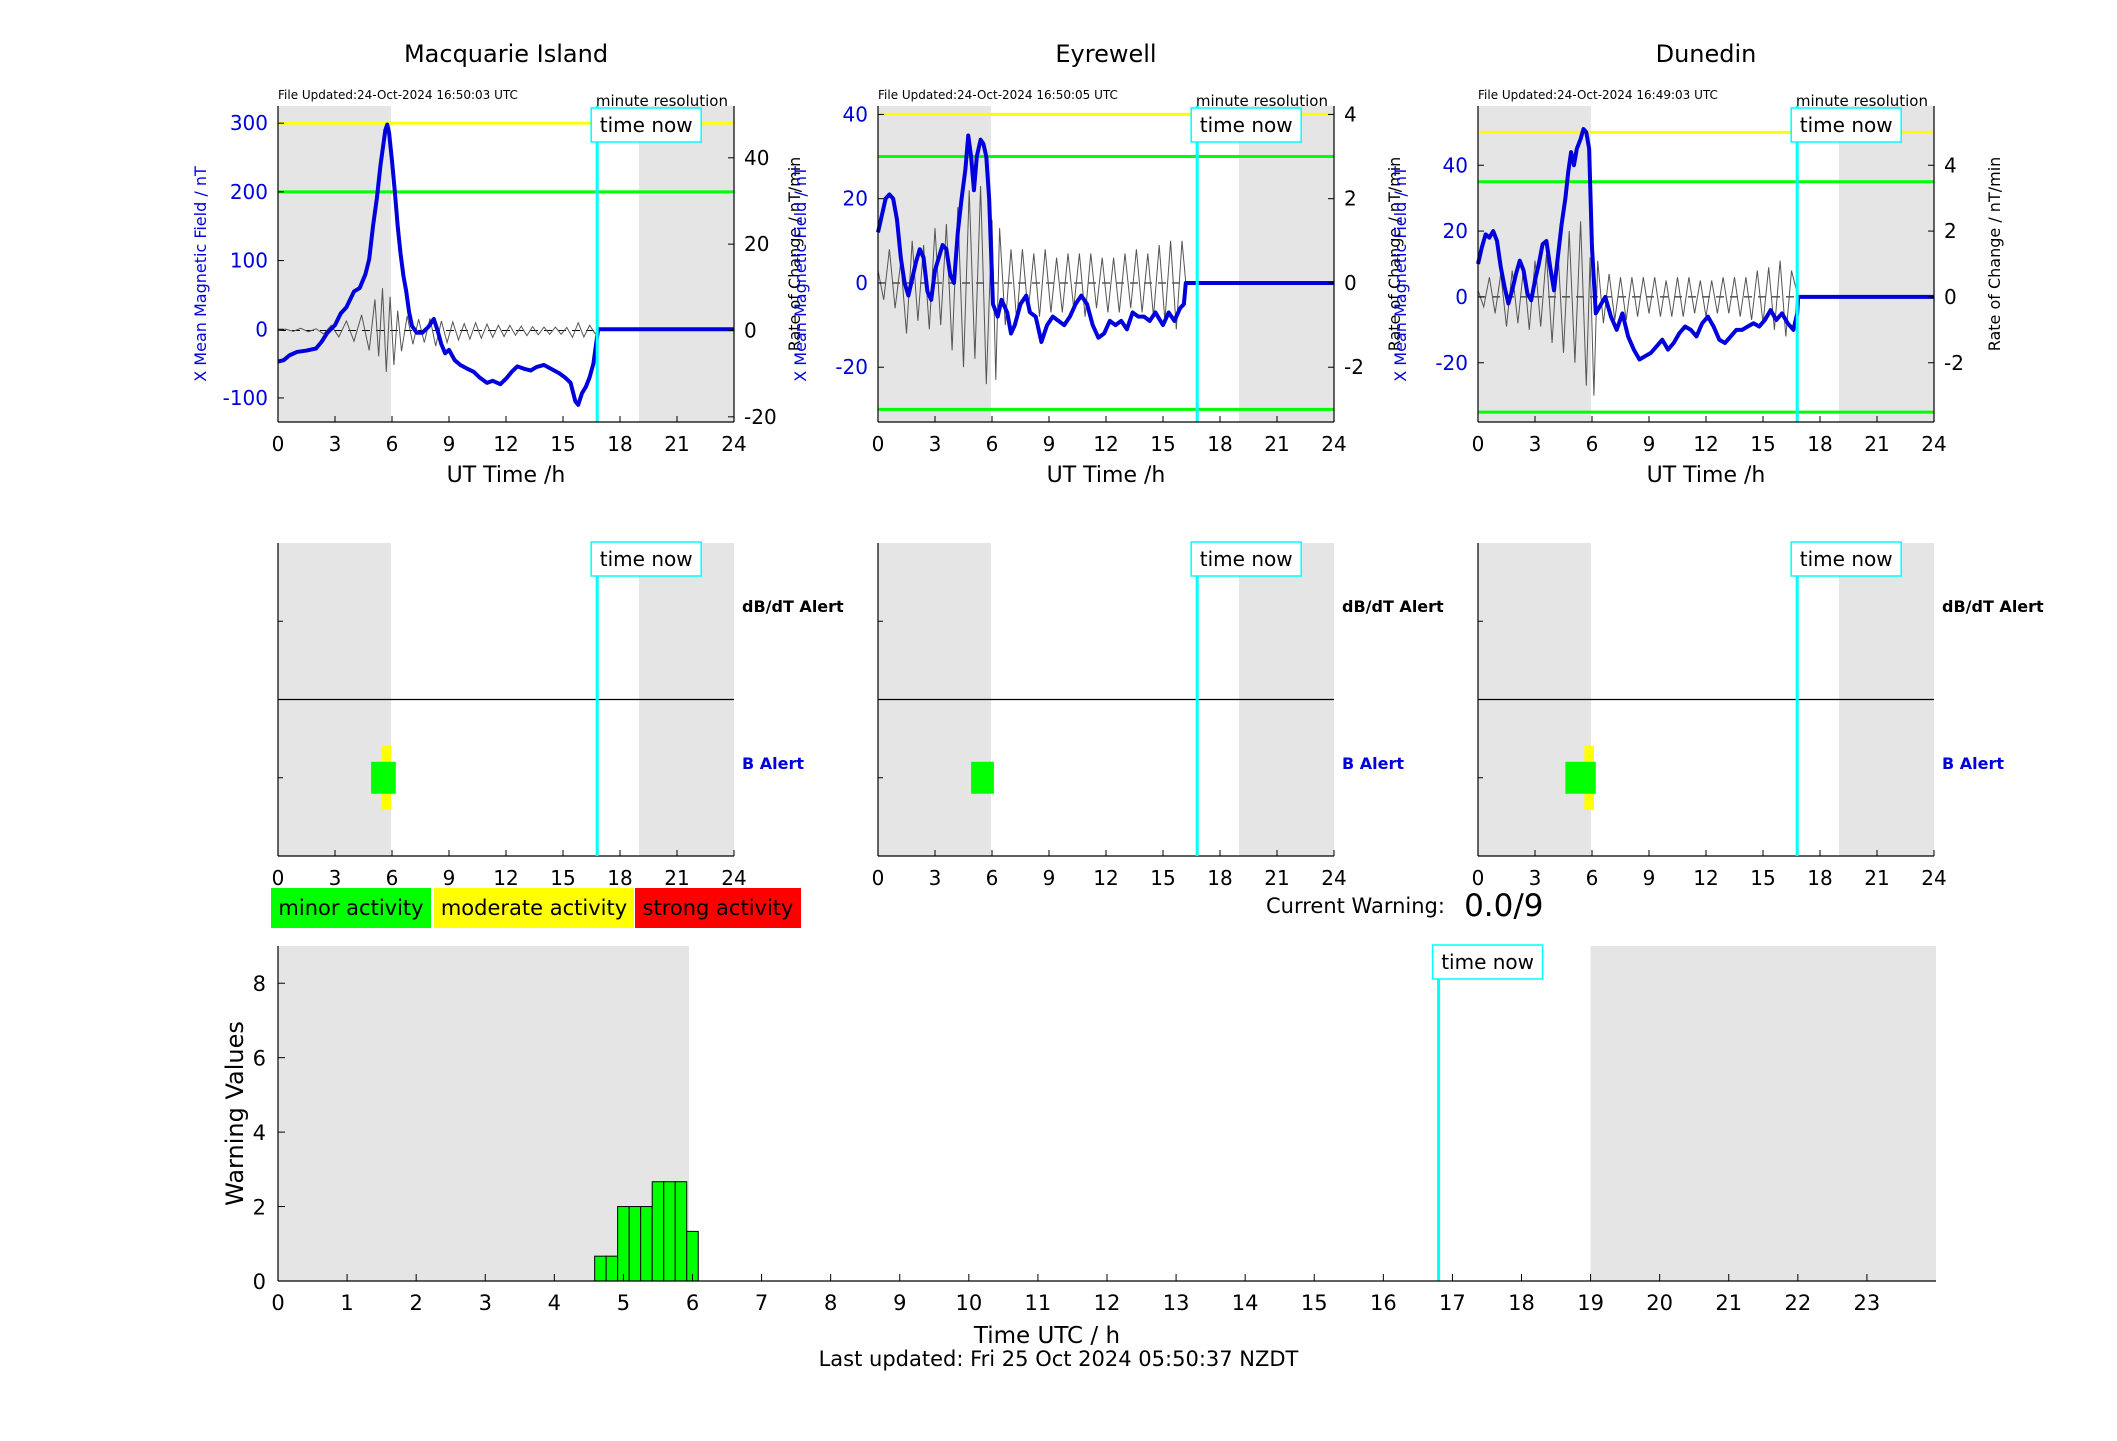  Describe the element at coordinates (1950, 231) in the screenshot. I see `right-tick-label: 2` at that location.